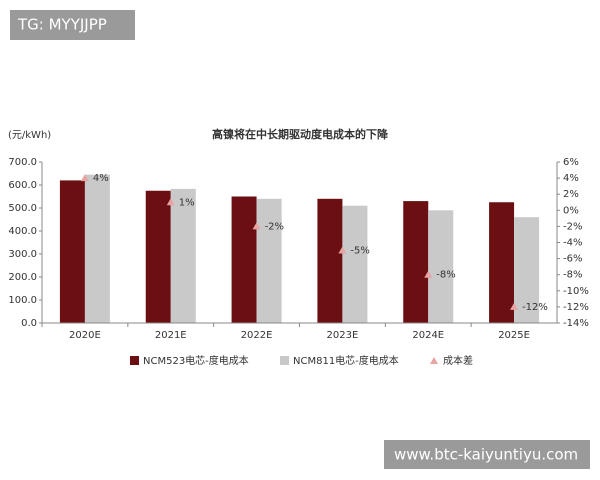 The image size is (600, 480). Describe the element at coordinates (359, 251) in the screenshot. I see `data-label: -5%` at that location.